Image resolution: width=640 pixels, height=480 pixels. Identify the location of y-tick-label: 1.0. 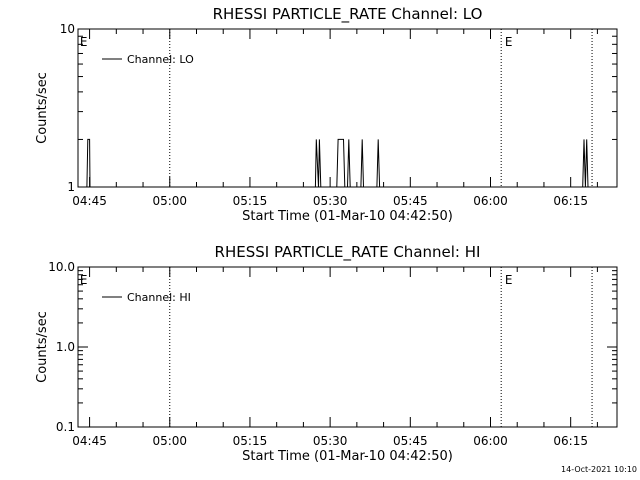
(65, 347).